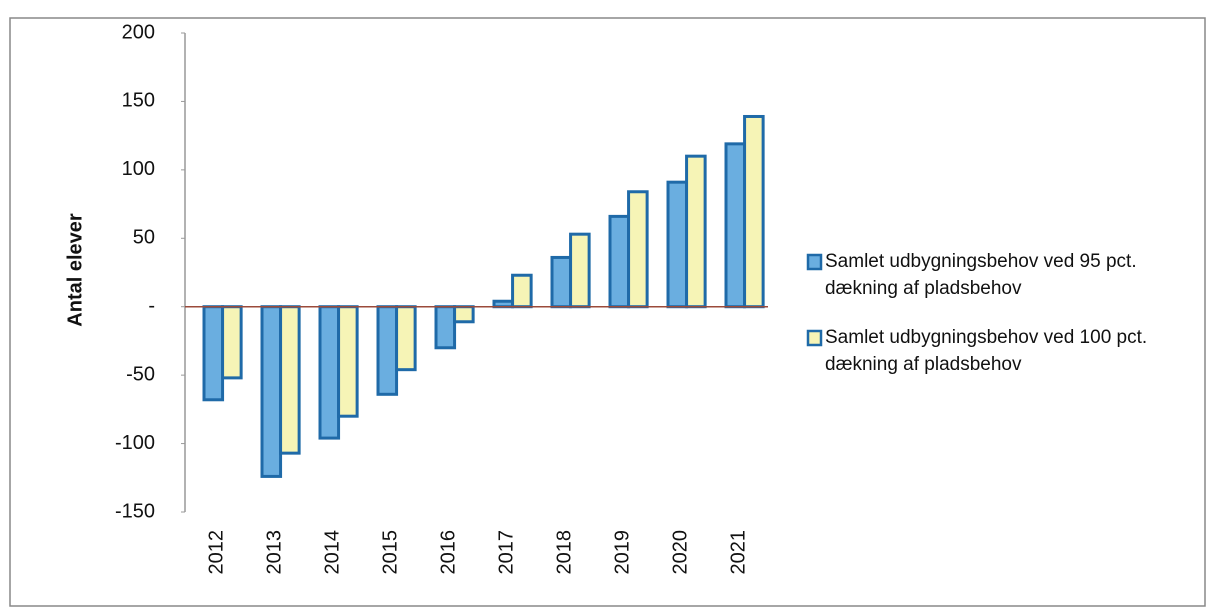 This screenshot has height=616, width=1215. Describe the element at coordinates (332, 552) in the screenshot. I see `x-tick-label: 2014` at that location.